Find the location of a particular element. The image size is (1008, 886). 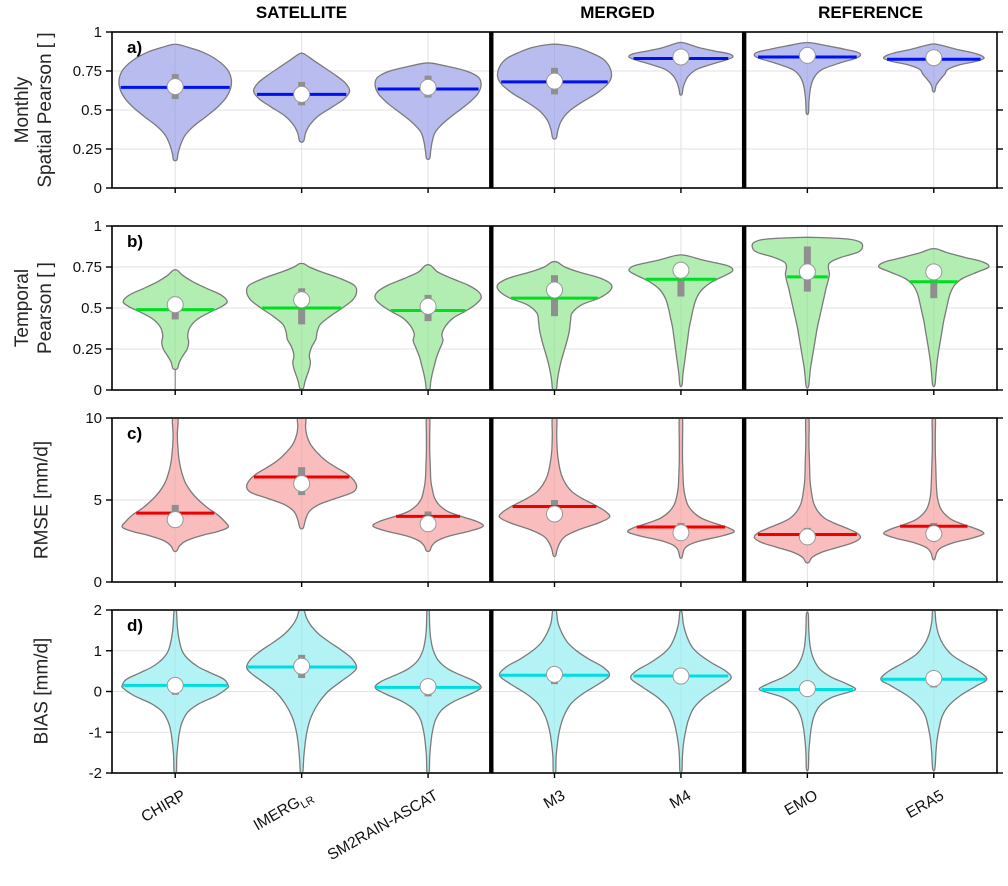

violin-M4-c is located at coordinates (680, 489).